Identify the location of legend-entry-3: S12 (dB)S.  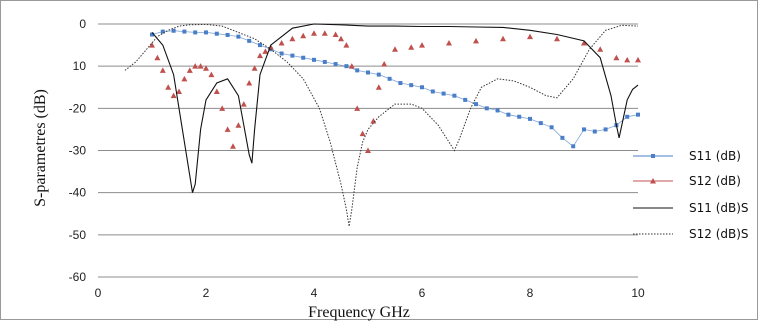
(691, 234).